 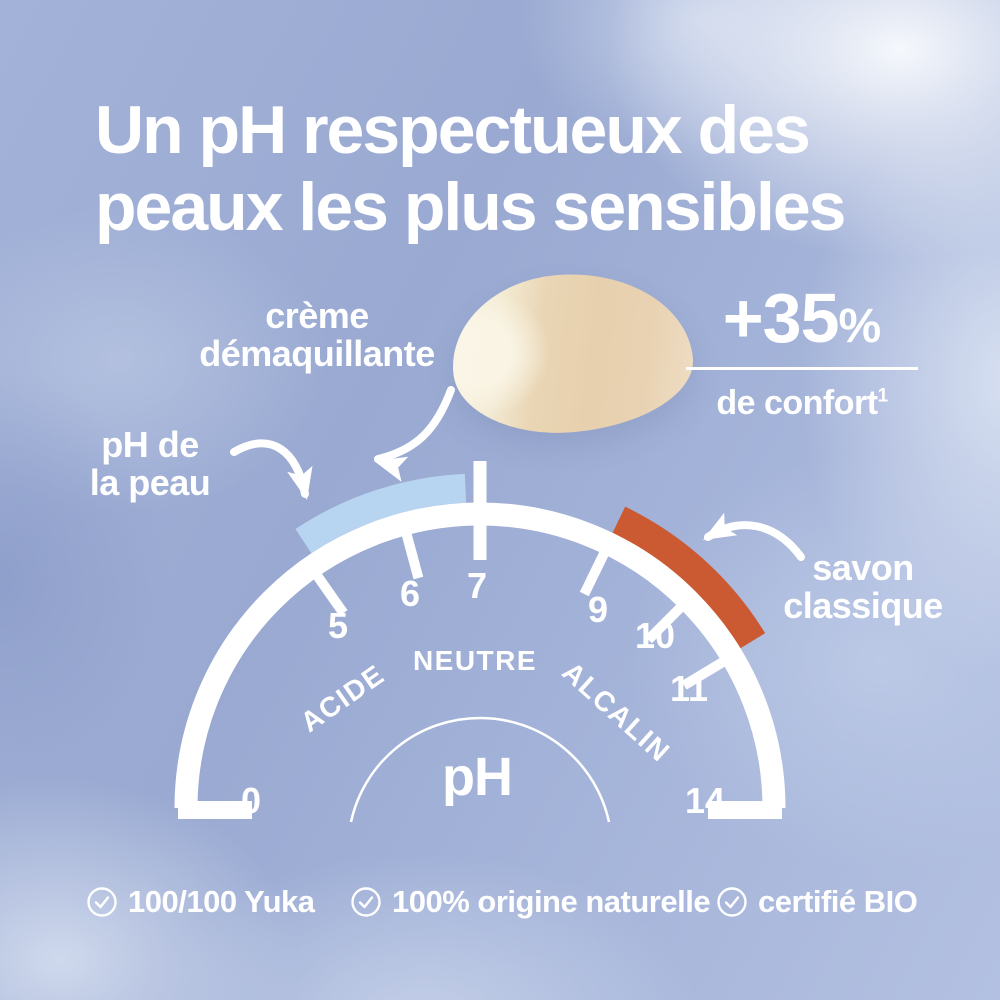 I want to click on gauge-label-5: 5, so click(x=338, y=625).